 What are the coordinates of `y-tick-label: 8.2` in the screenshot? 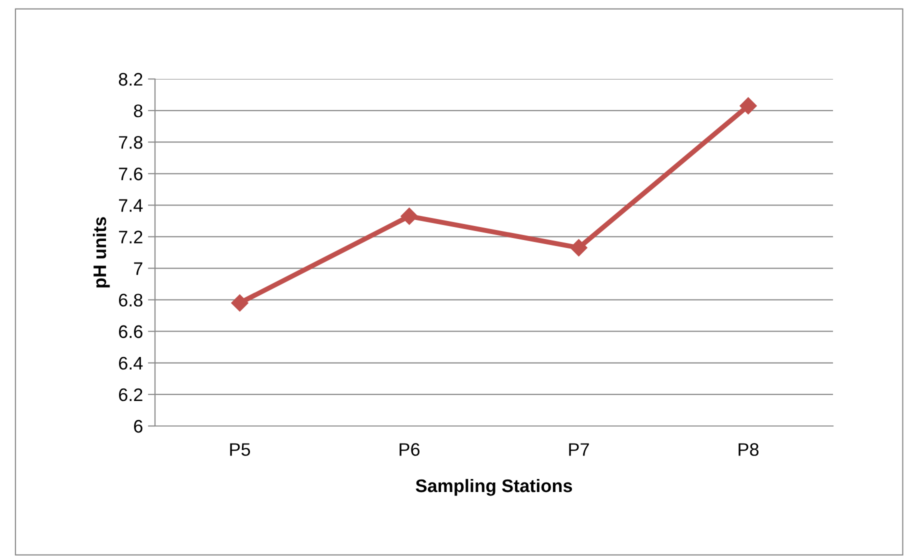 It's located at (130, 79).